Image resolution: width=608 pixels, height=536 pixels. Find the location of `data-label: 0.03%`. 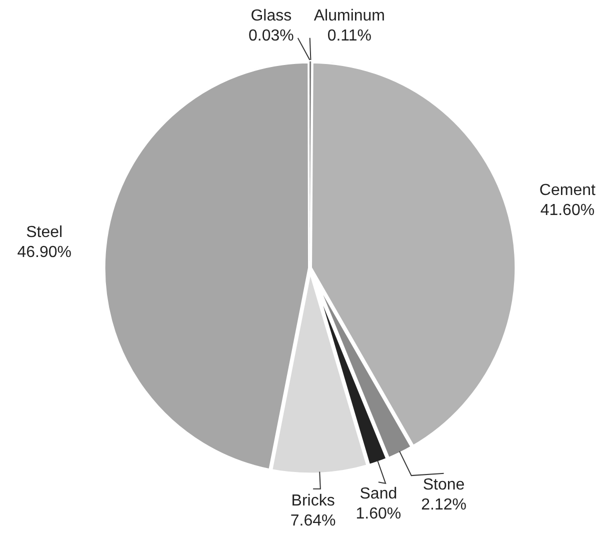

data-label: 0.03% is located at coordinates (271, 35).